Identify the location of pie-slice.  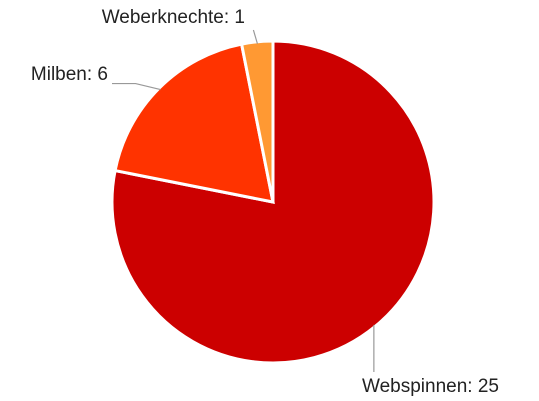
(194, 123).